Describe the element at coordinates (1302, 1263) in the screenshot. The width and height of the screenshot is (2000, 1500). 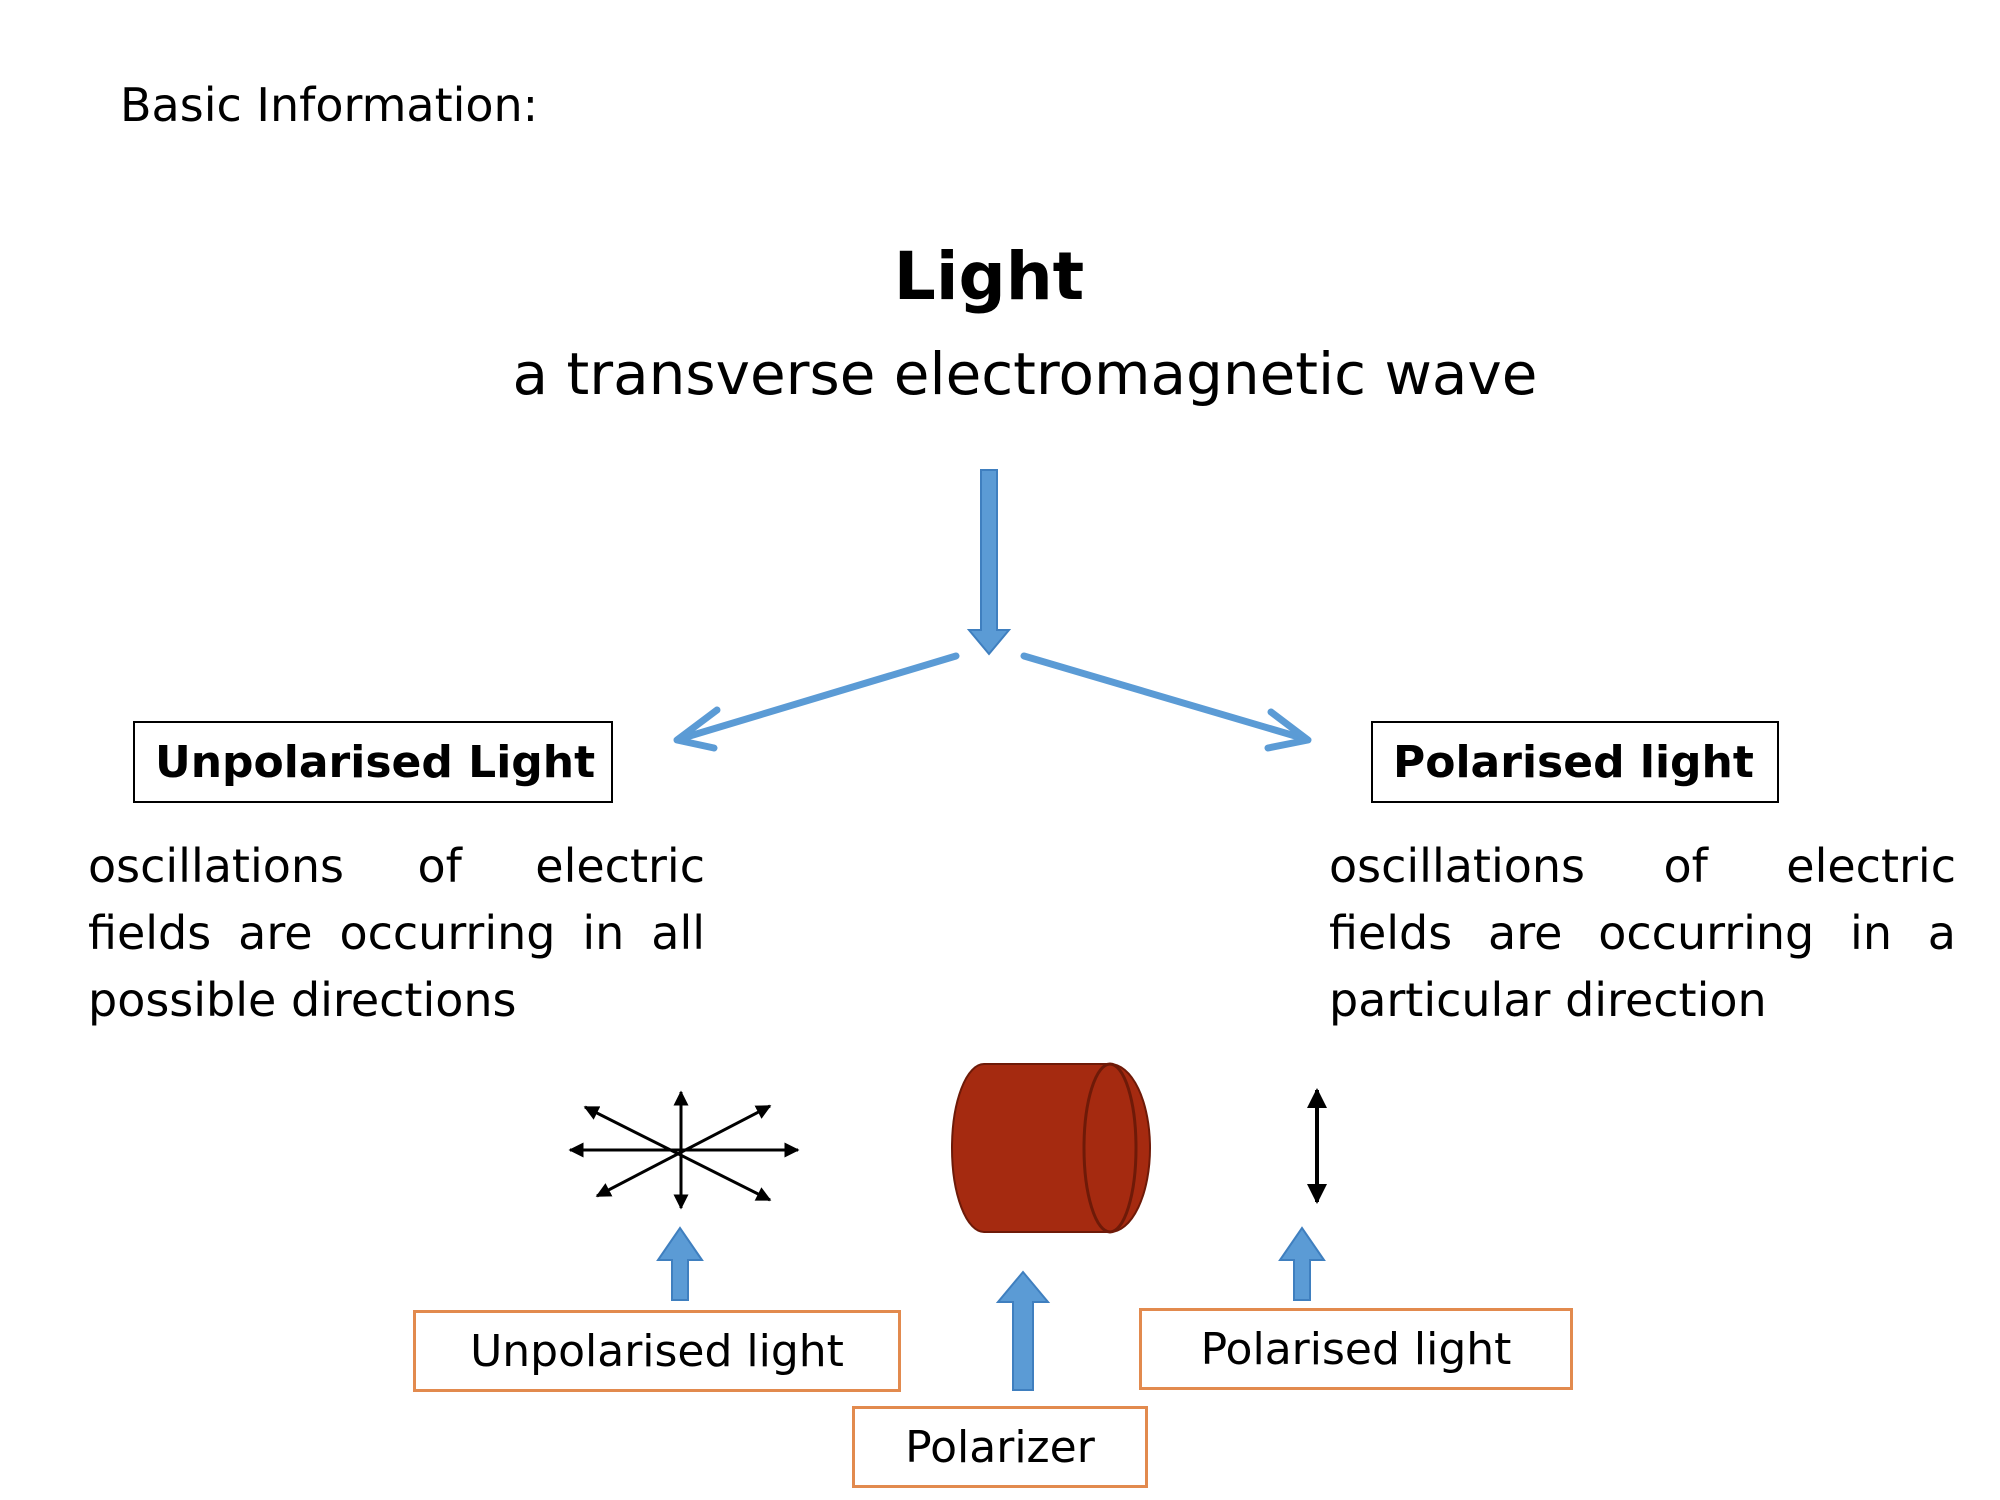
I see `up-arrow-polarised` at that location.